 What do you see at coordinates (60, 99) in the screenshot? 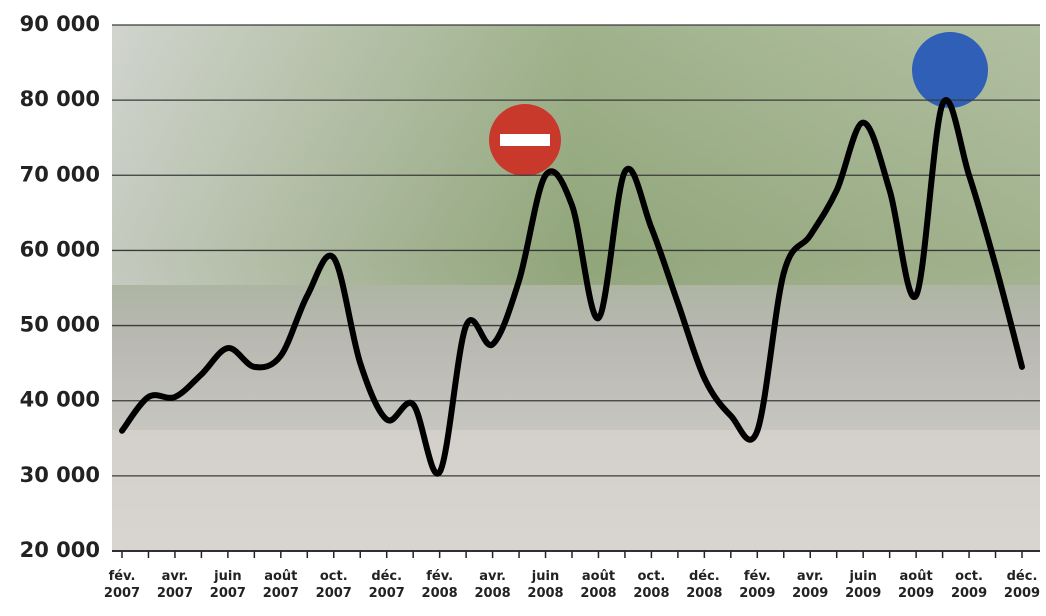
I see `y-tick-label: 80 000` at bounding box center [60, 99].